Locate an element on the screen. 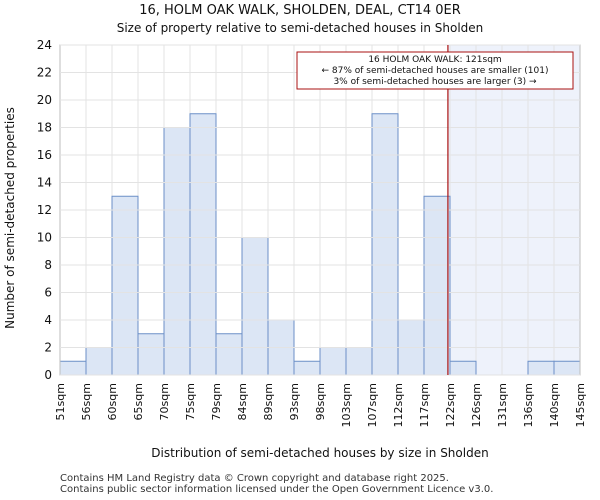 This screenshot has height=500, width=600. x-tick-label: 89sqm is located at coordinates (268, 401).